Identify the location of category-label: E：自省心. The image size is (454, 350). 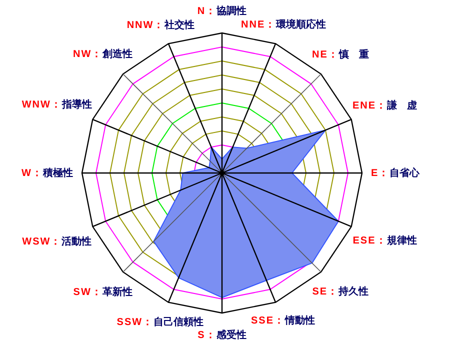
(395, 173).